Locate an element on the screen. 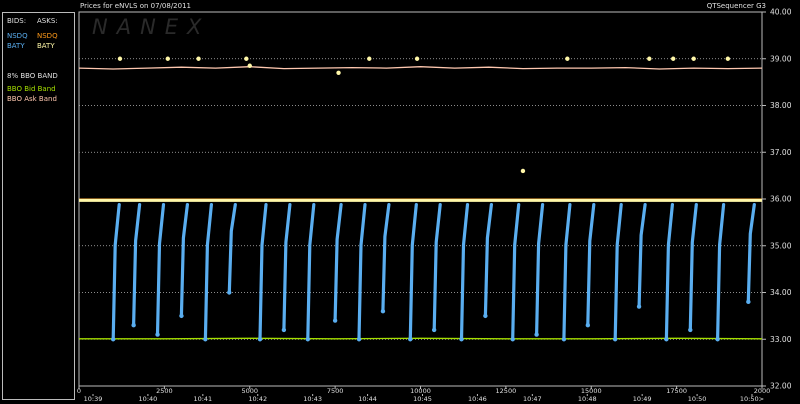 This screenshot has height=404, width=800. x-tick-label: 5000 is located at coordinates (249, 391).